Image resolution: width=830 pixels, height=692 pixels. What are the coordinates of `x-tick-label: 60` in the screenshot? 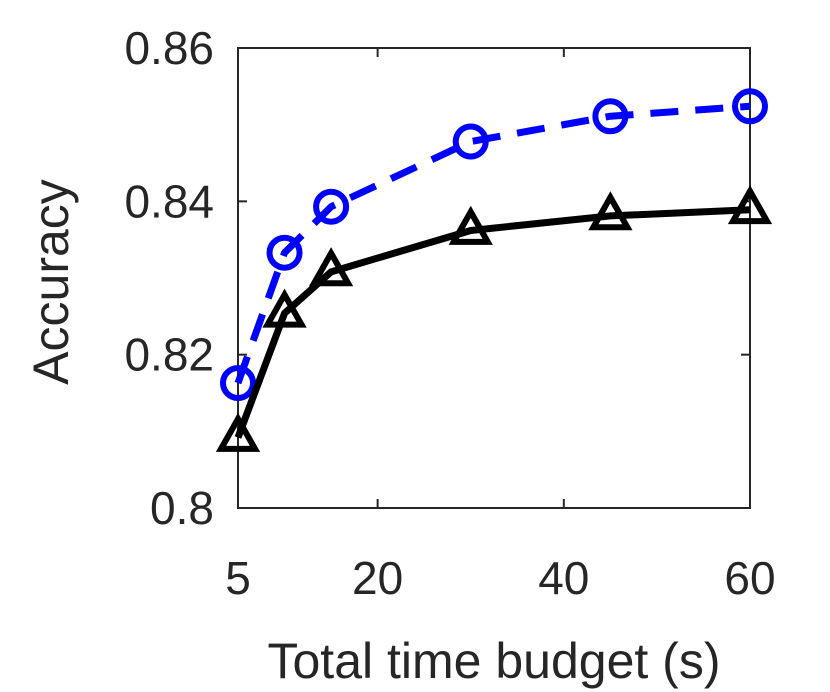 It's located at (749, 578).